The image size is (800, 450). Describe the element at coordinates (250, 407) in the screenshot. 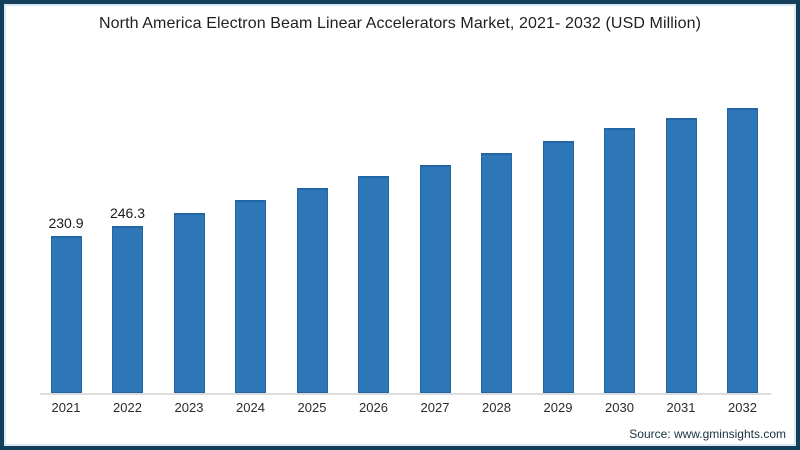

I see `x-axis-tick-label: 2024` at that location.